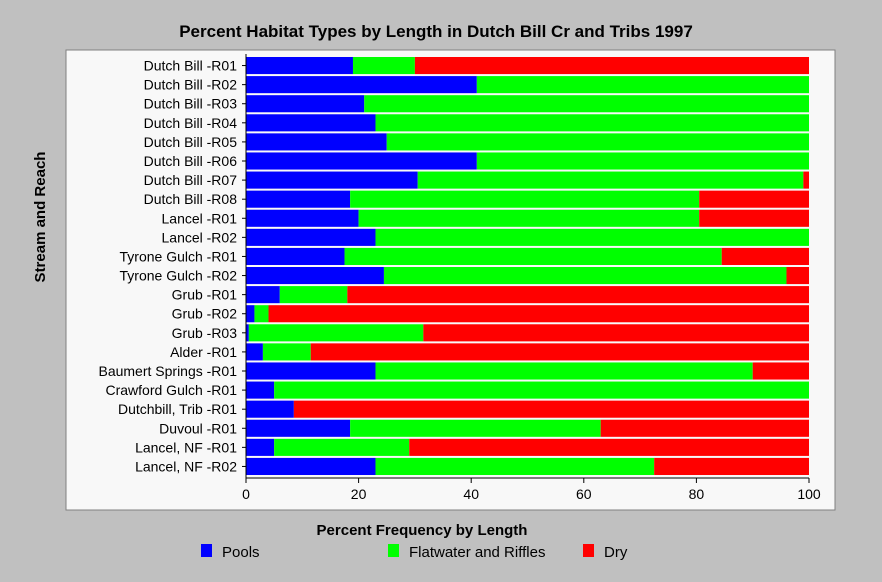  Describe the element at coordinates (191, 180) in the screenshot. I see `y-tick-label: Dutch Bill -R07` at that location.